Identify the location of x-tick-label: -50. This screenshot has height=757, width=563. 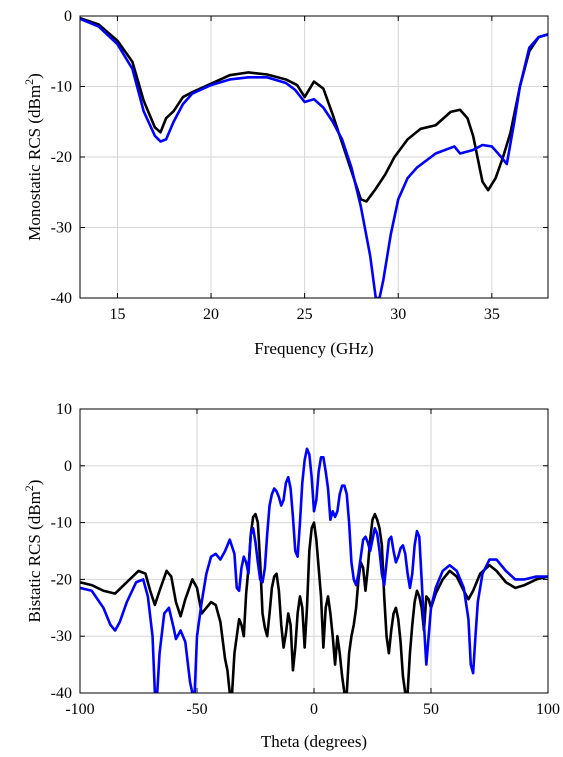
(196, 709).